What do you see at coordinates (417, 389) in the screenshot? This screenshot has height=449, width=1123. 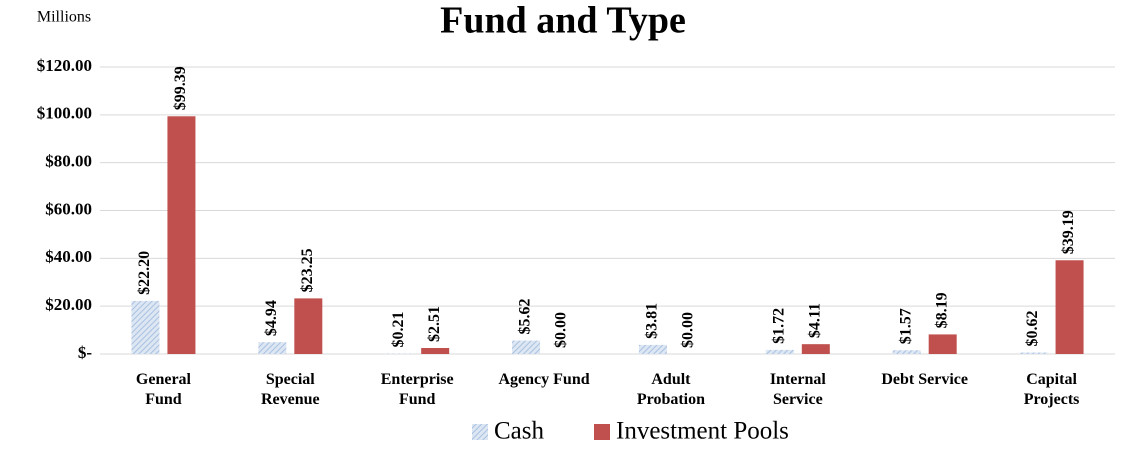 I see `x-tick-label: Enterprise Fund` at bounding box center [417, 389].